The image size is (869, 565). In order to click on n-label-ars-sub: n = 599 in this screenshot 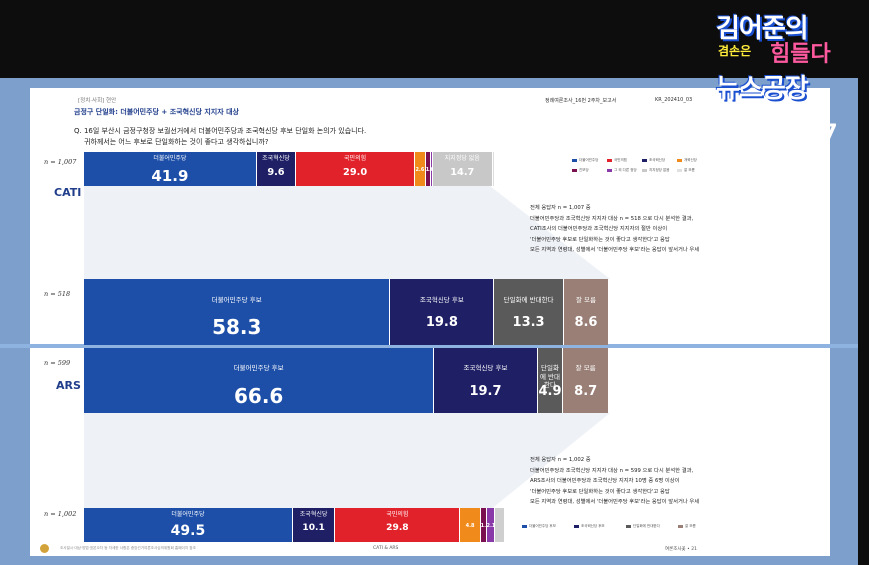, I will do `click(57, 363)`.